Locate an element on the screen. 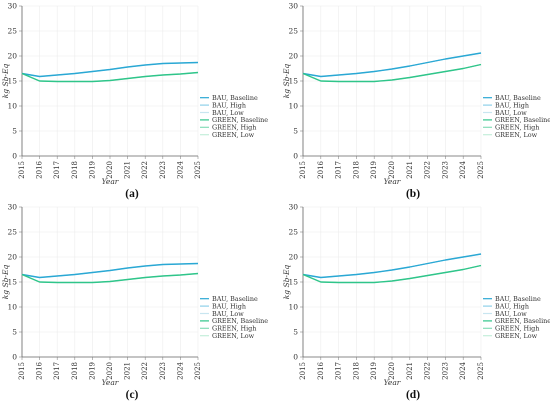 The image size is (550, 409). panel-label: (c) is located at coordinates (132, 395).